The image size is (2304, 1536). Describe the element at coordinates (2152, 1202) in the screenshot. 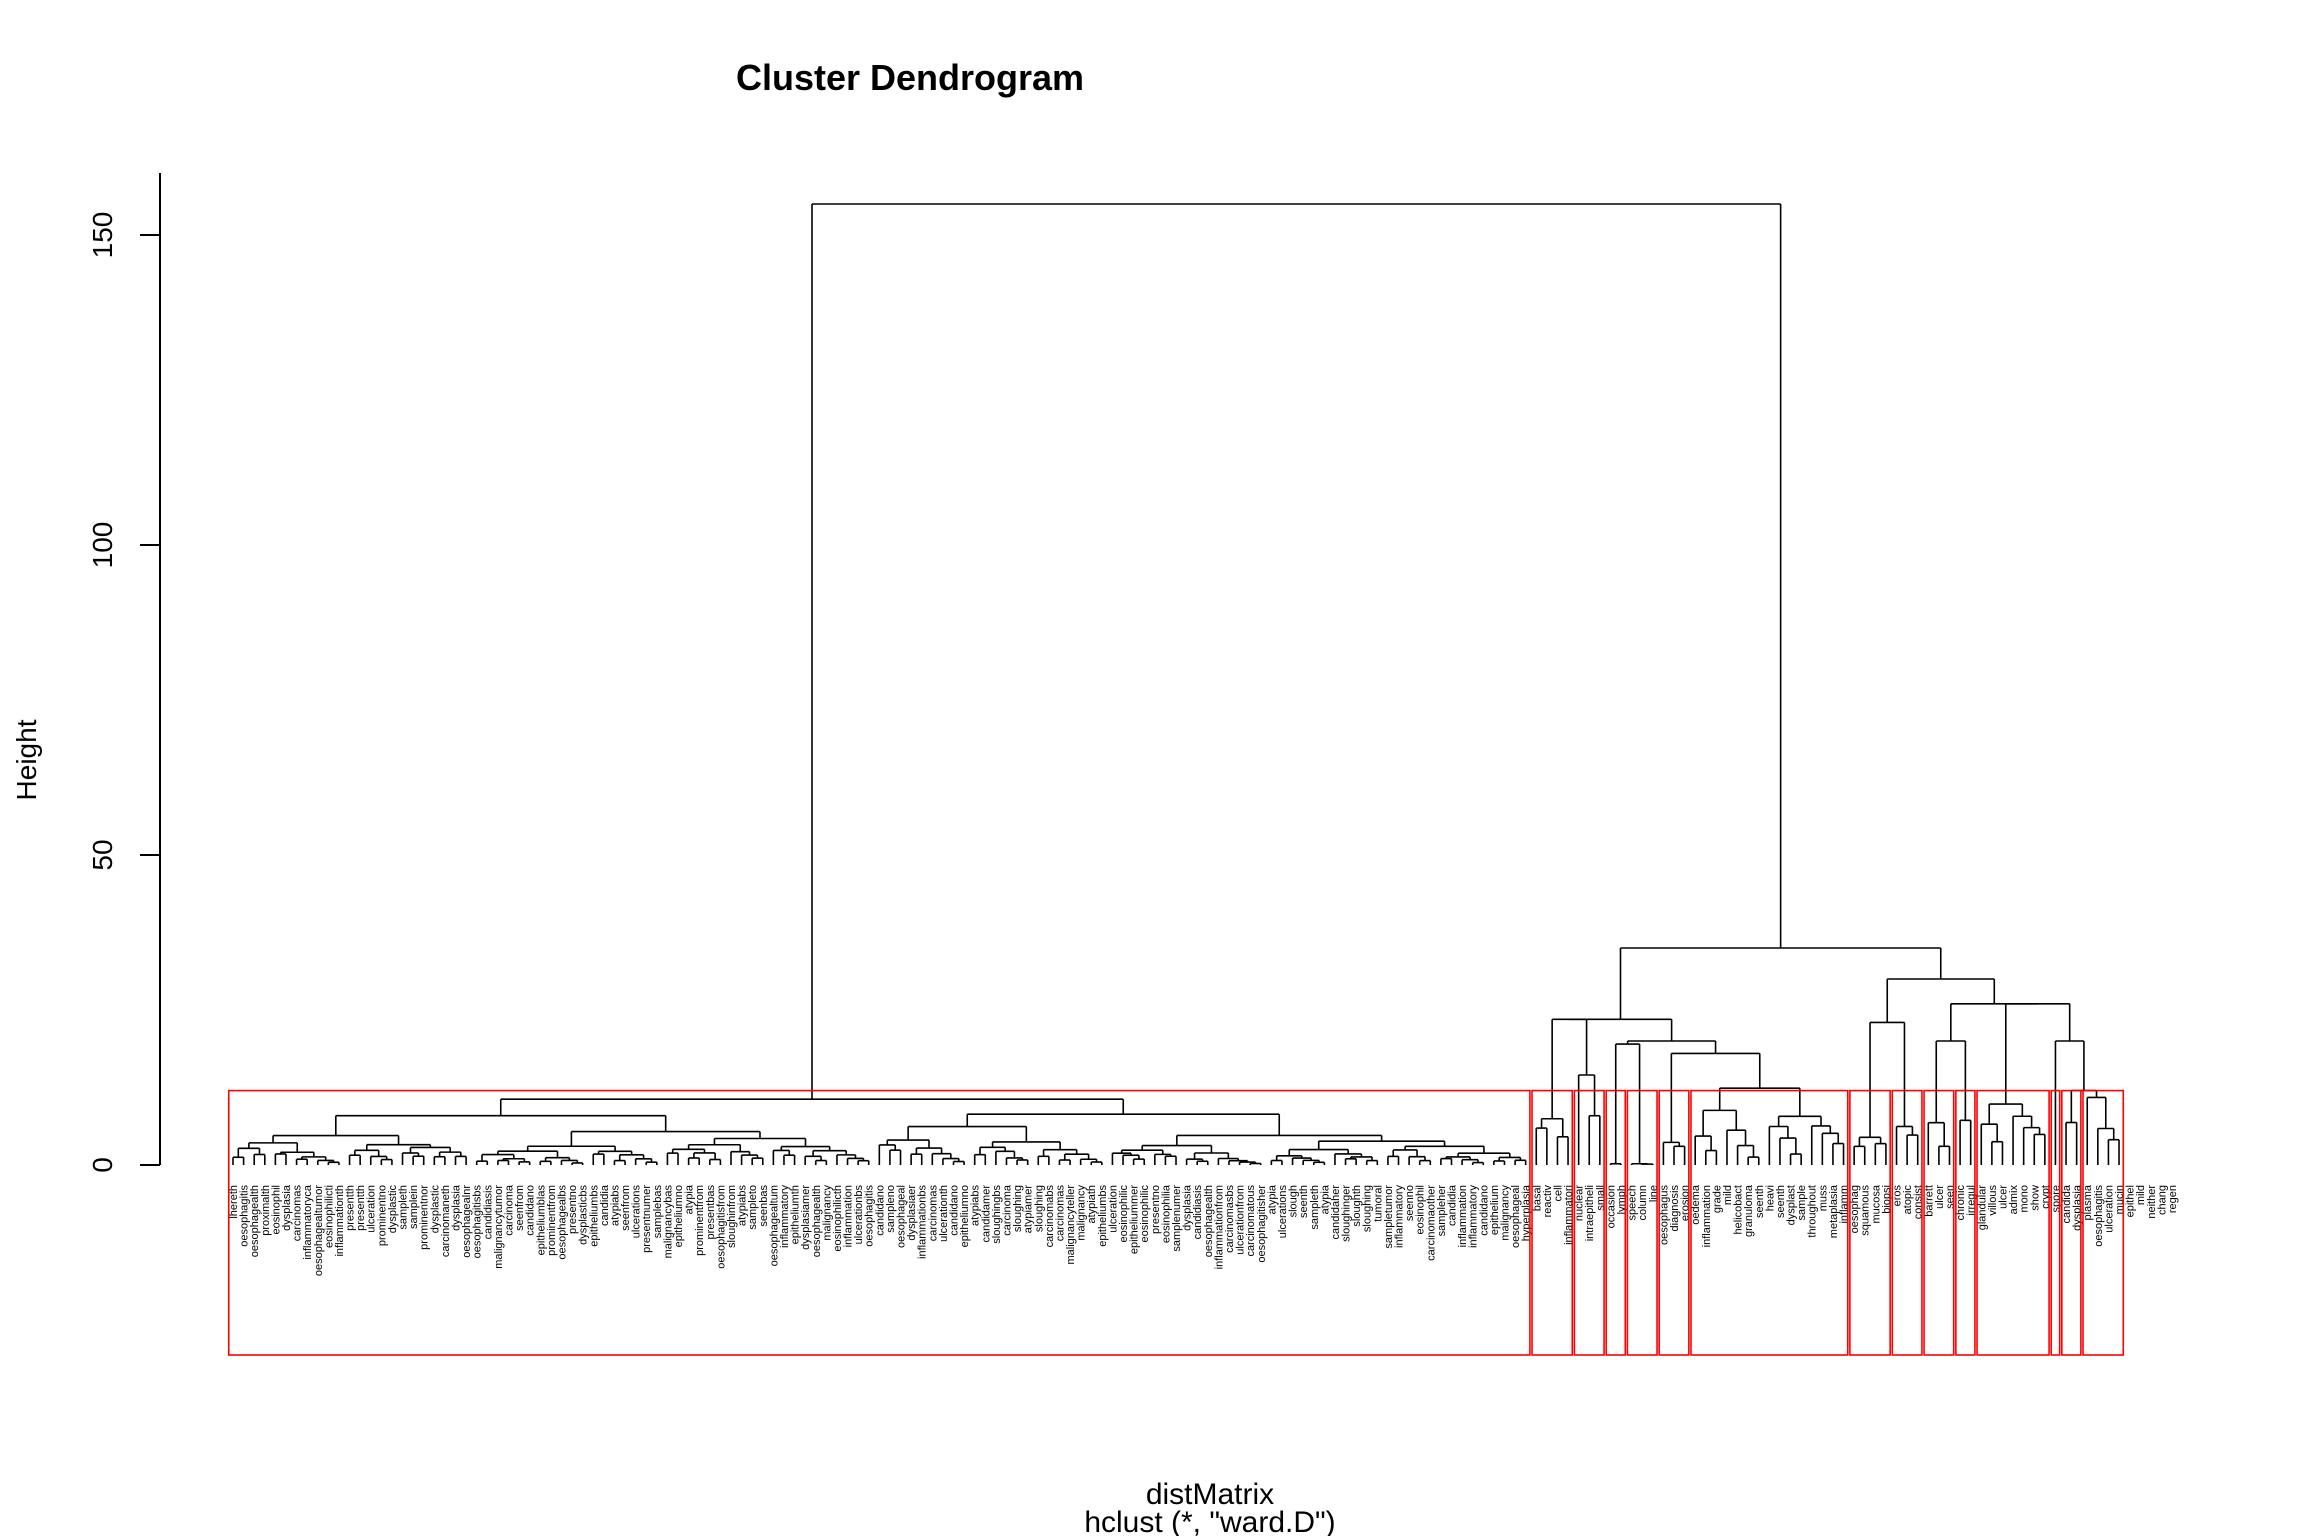

I see `leaf-label: neither` at that location.